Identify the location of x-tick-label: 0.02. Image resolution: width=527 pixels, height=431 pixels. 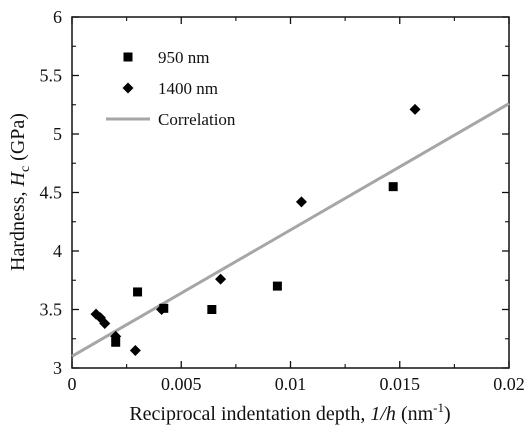
(509, 384).